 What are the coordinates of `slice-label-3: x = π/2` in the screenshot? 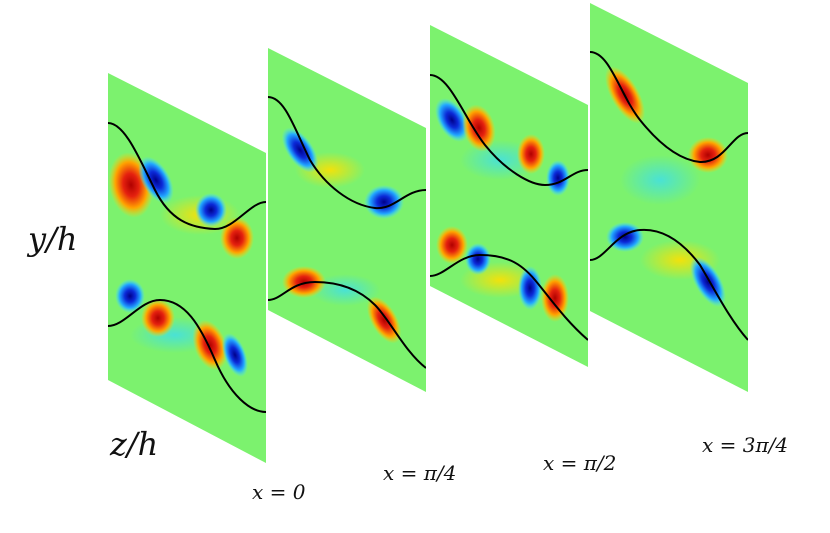 It's located at (579, 463).